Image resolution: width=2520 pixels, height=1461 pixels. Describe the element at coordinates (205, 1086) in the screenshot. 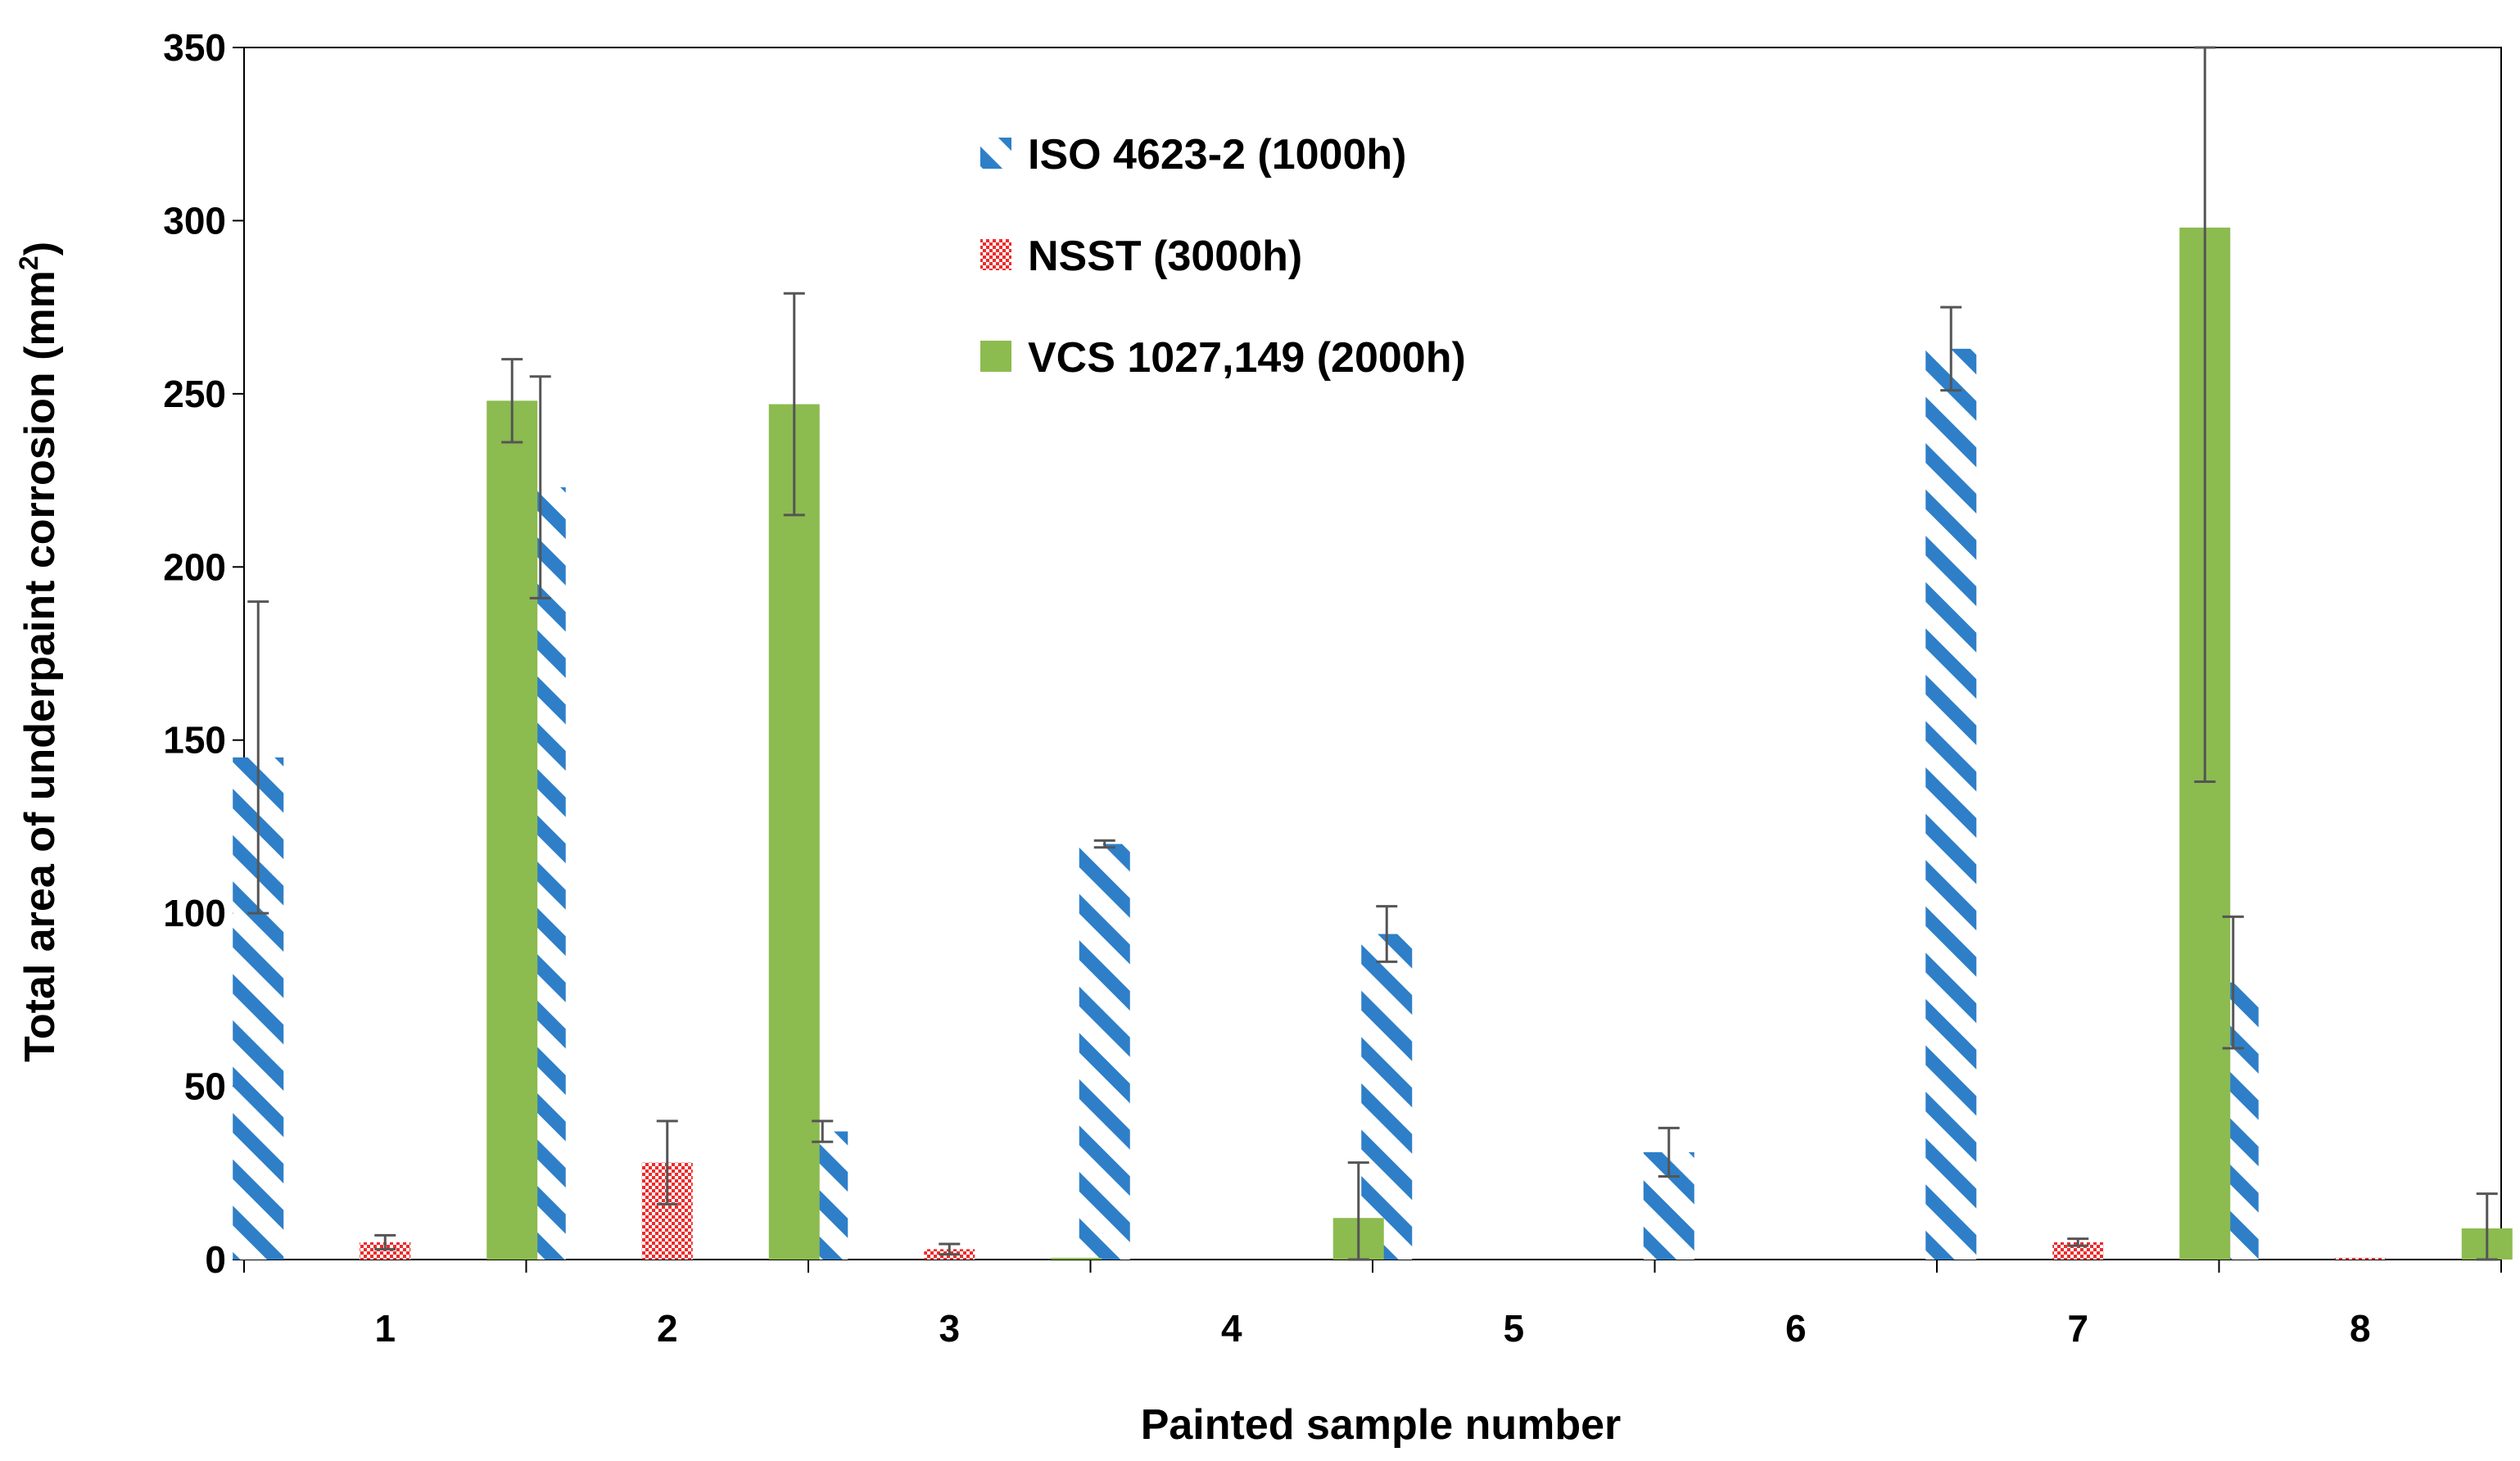

I see `y-tick-label: 50` at that location.